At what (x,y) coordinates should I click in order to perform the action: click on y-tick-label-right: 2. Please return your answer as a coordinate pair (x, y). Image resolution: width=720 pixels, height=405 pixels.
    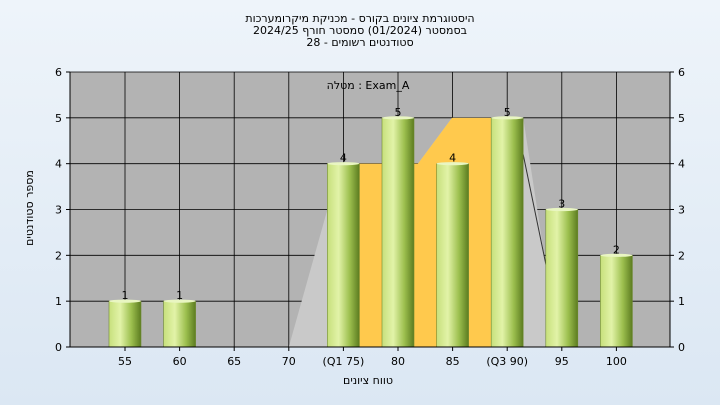
    Looking at the image, I should click on (681, 255).